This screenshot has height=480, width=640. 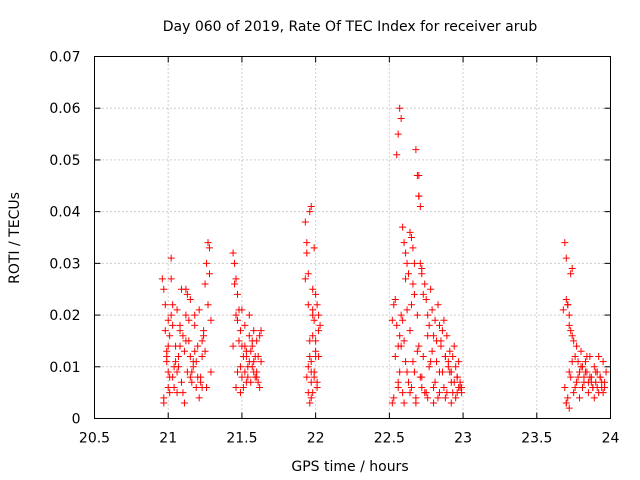 What do you see at coordinates (76, 420) in the screenshot?
I see `y-tick-label: 0` at bounding box center [76, 420].